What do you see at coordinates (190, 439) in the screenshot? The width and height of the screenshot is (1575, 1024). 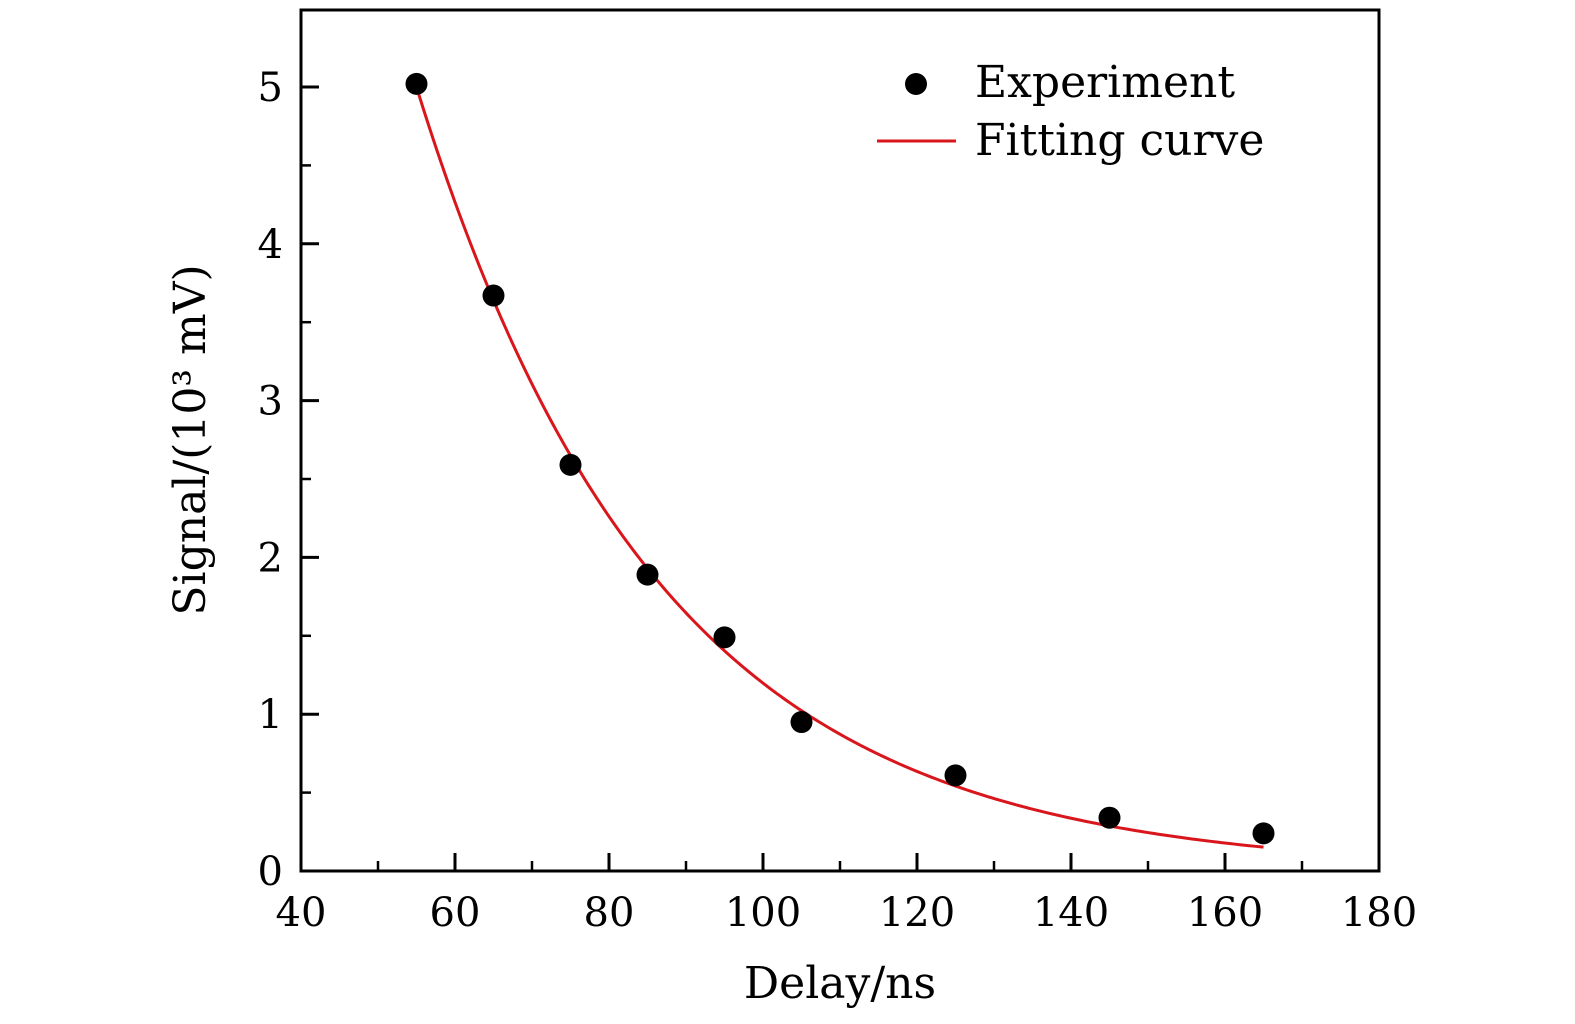 I see `y-axis-title: Signal/(10³ mV)` at bounding box center [190, 439].